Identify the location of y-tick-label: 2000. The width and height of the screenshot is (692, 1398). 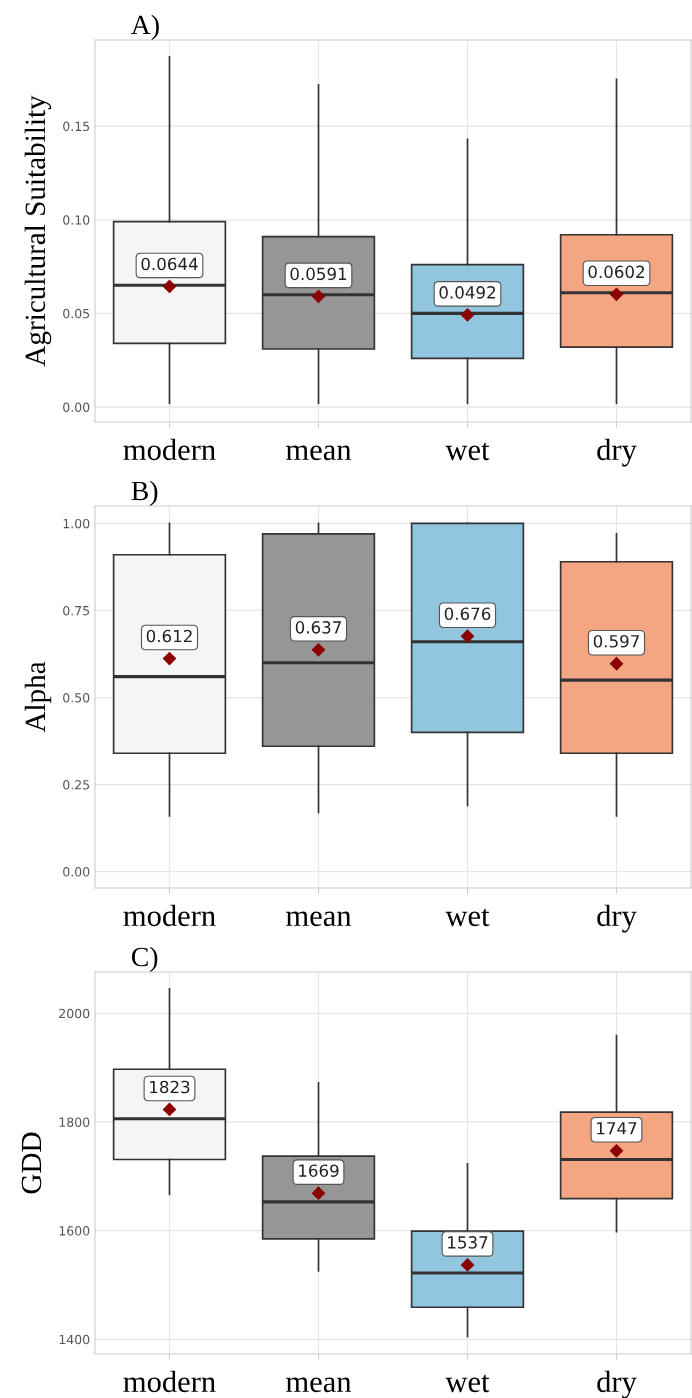
(74, 1013).